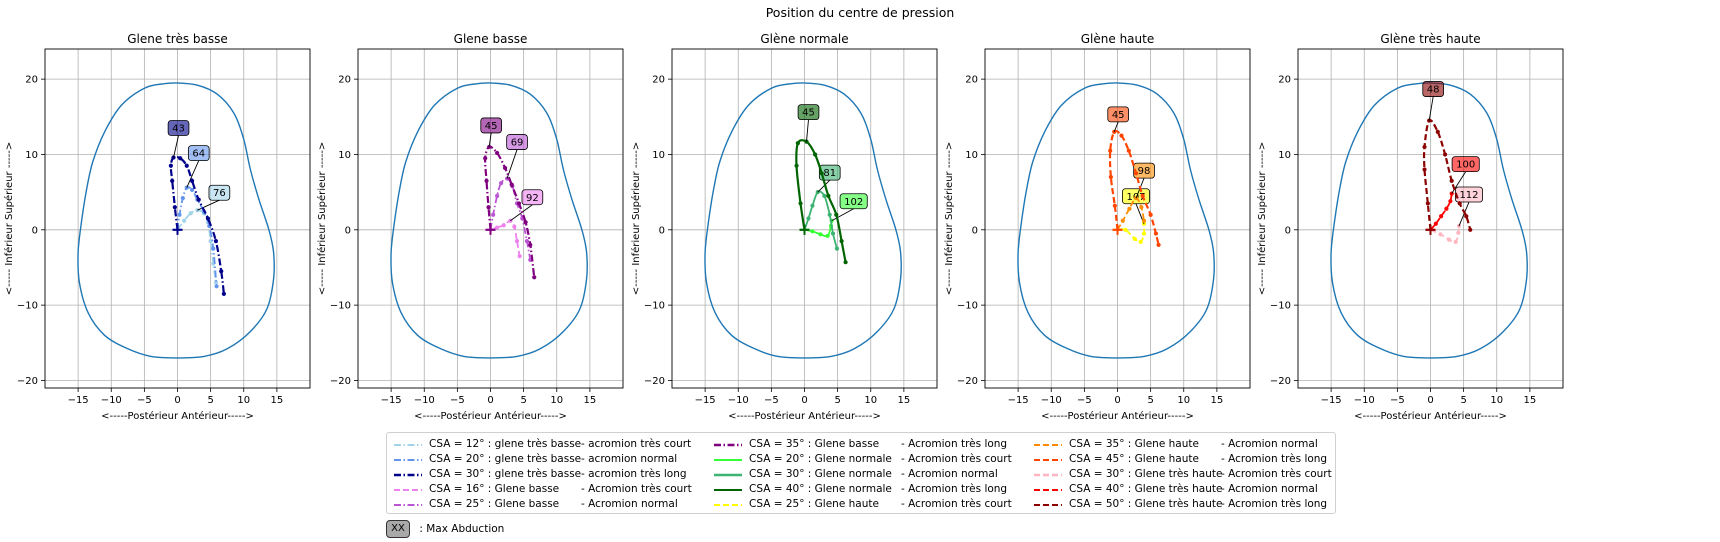 The width and height of the screenshot is (1720, 542). I want to click on max-abduction-label: 81, so click(829, 173).